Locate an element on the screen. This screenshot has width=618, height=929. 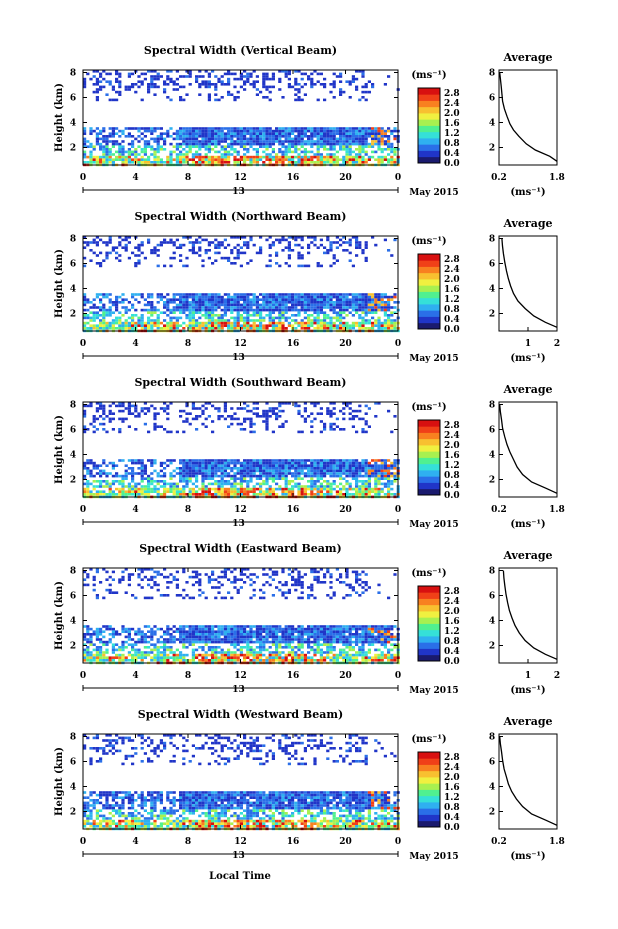
heatmap-cells is located at coordinates (241, 616).